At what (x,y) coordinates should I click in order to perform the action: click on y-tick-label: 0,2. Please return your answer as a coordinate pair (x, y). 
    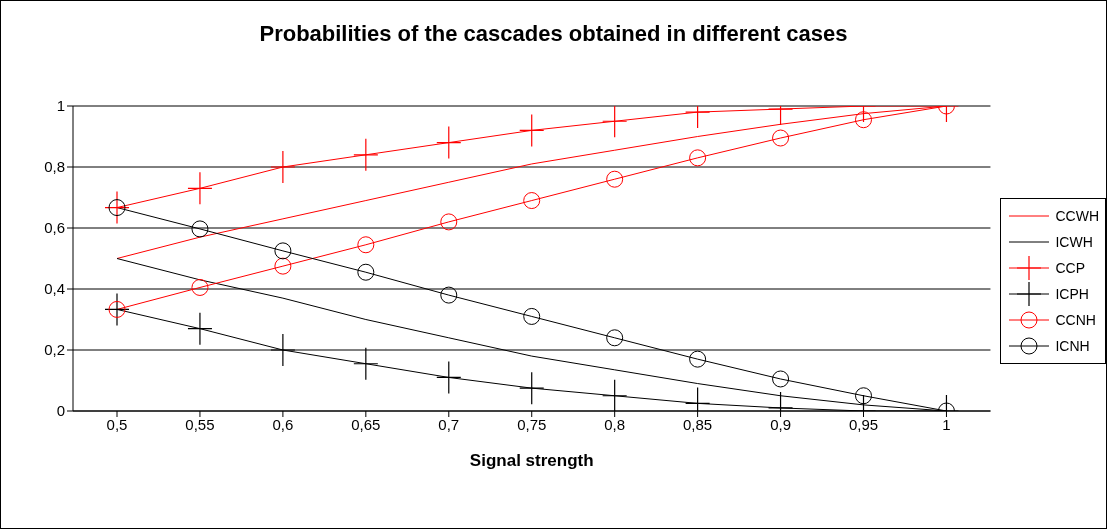
    Looking at the image, I should click on (54, 350).